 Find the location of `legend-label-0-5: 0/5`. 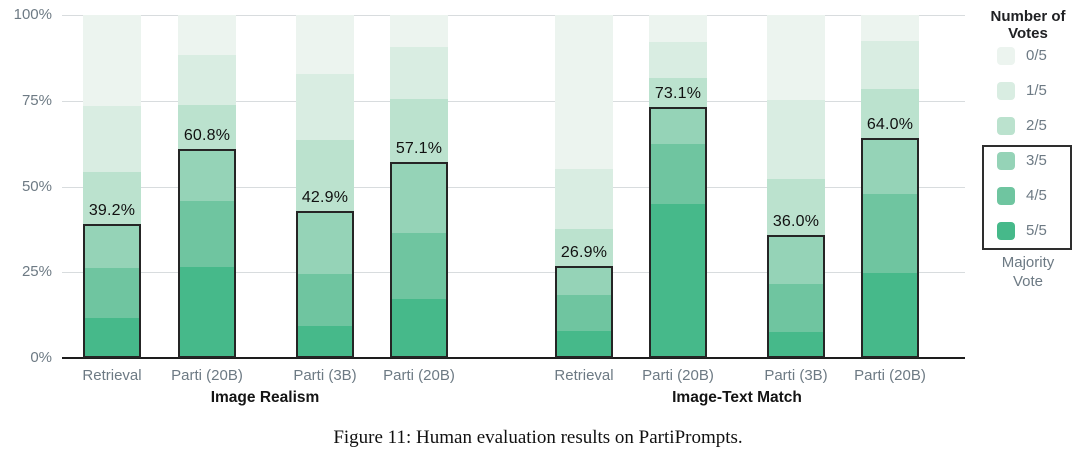

legend-label-0-5: 0/5 is located at coordinates (1036, 55).